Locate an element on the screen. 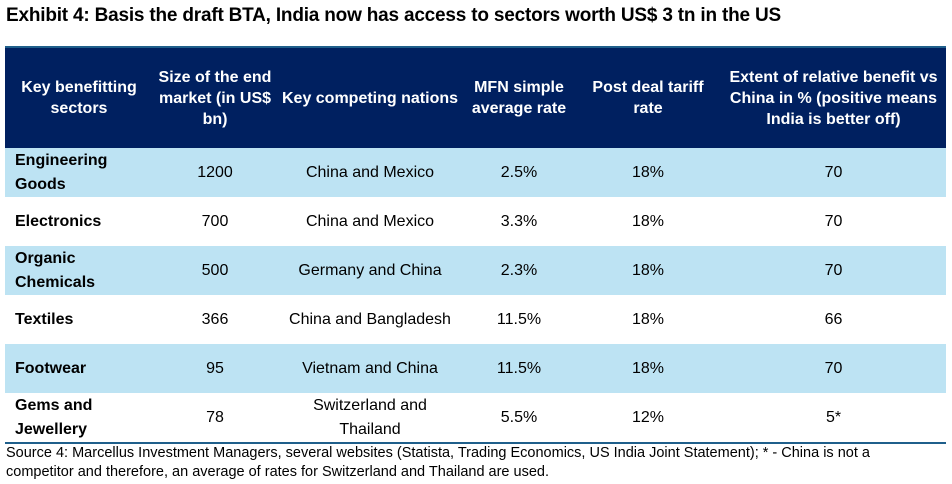 The image size is (952, 484). sector-name-cell: Textiles is located at coordinates (44, 319).